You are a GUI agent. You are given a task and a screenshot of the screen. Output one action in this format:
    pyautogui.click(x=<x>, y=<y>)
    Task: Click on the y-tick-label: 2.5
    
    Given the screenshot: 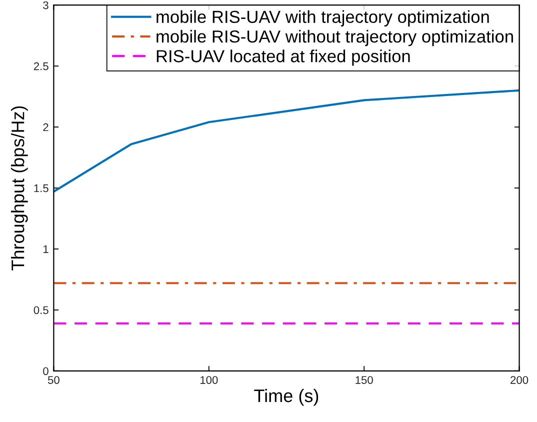 What is the action you would take?
    pyautogui.click(x=41, y=66)
    